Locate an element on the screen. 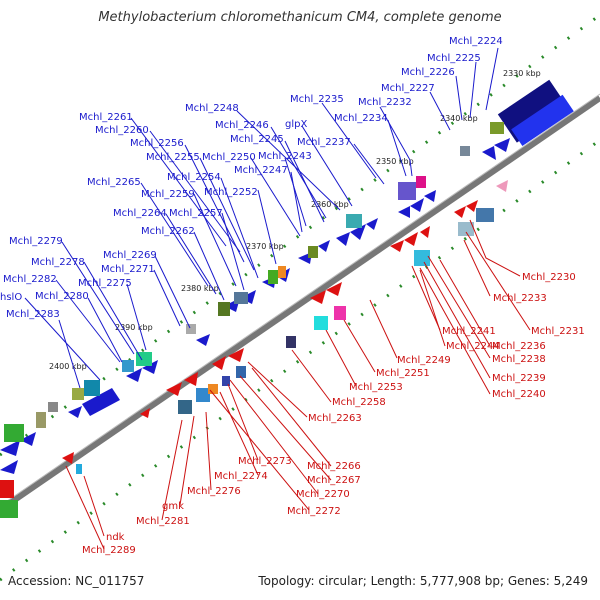 This screenshot has width=600, height=600. gene-label: Mchl_2261 is located at coordinates (106, 117).